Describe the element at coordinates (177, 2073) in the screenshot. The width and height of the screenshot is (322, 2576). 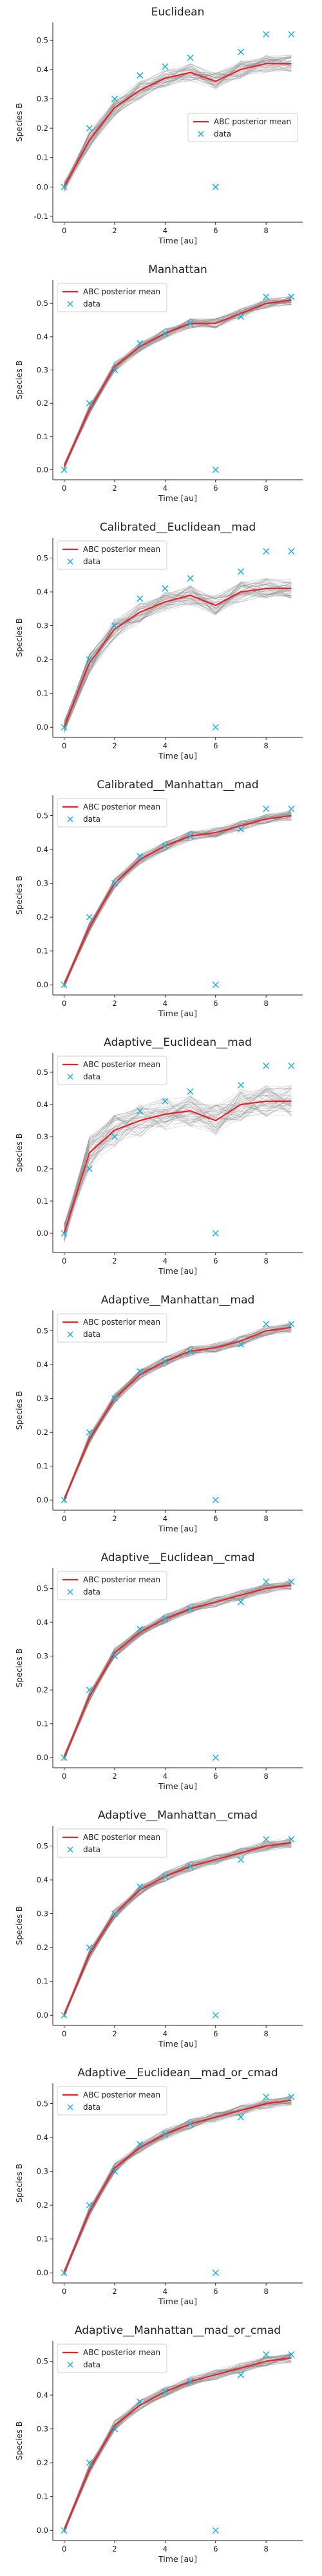
I see `chart-title: Adaptive__Euclidean__mad_or_cmad` at that location.